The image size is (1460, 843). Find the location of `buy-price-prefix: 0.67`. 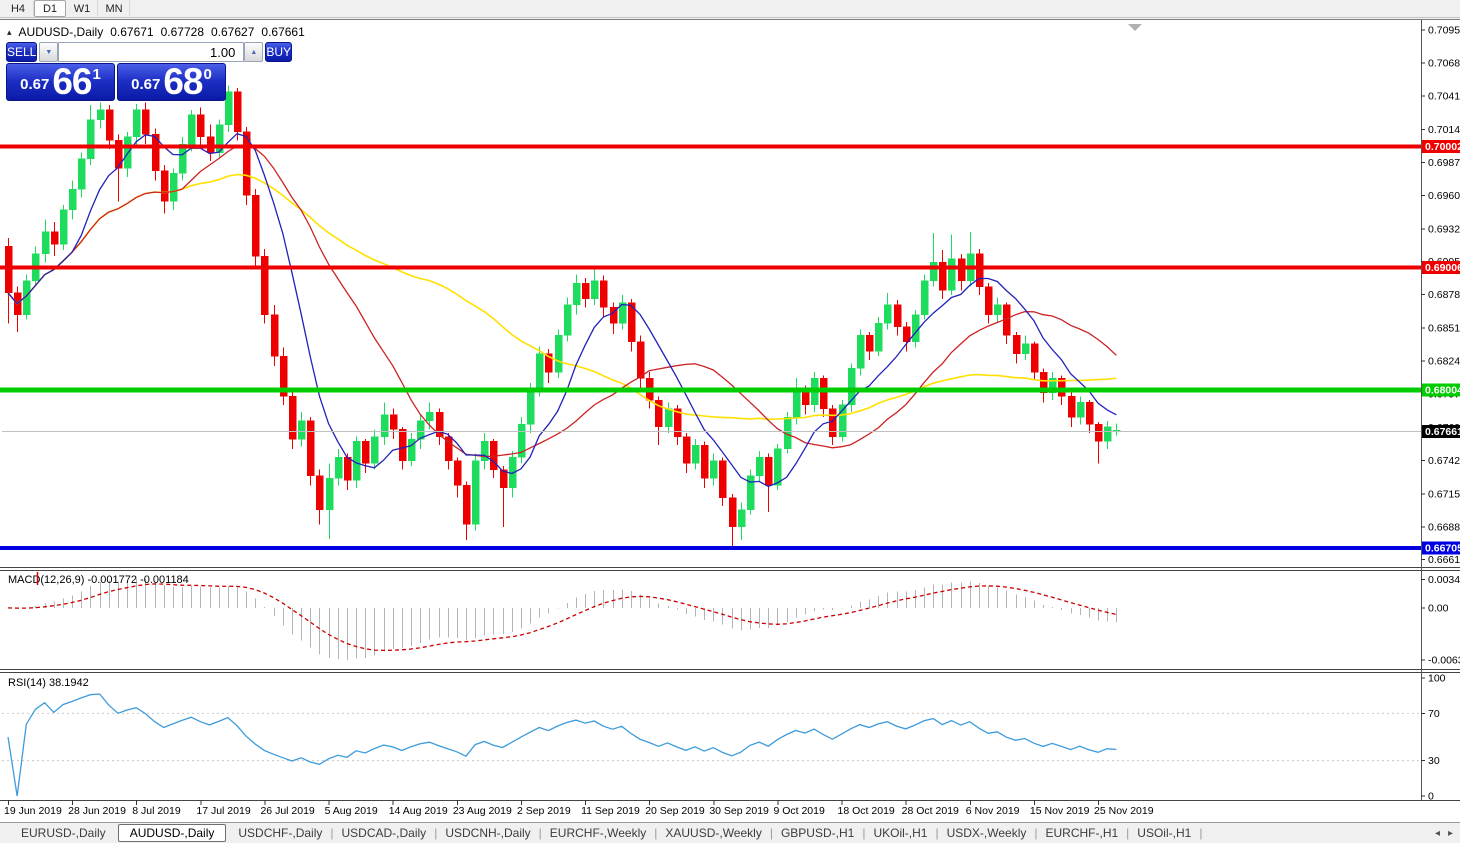

buy-price-prefix: 0.67 is located at coordinates (146, 84).